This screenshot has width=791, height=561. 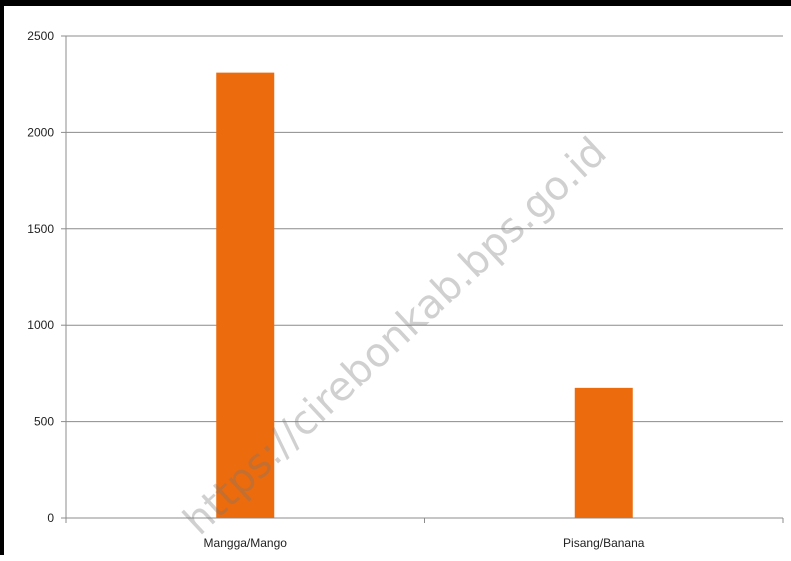 I want to click on y-tick-label: 1000, so click(x=40, y=325).